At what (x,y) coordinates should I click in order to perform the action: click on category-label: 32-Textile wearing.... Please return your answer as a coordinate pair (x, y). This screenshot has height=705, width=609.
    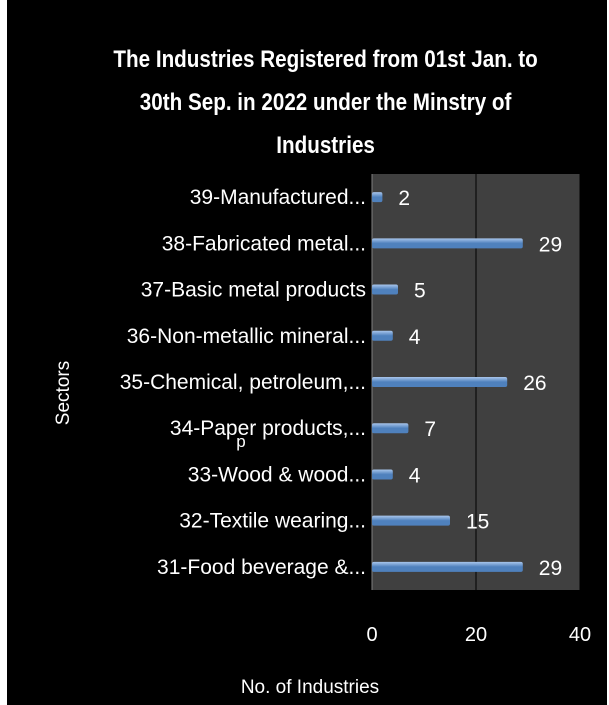
    Looking at the image, I should click on (272, 521).